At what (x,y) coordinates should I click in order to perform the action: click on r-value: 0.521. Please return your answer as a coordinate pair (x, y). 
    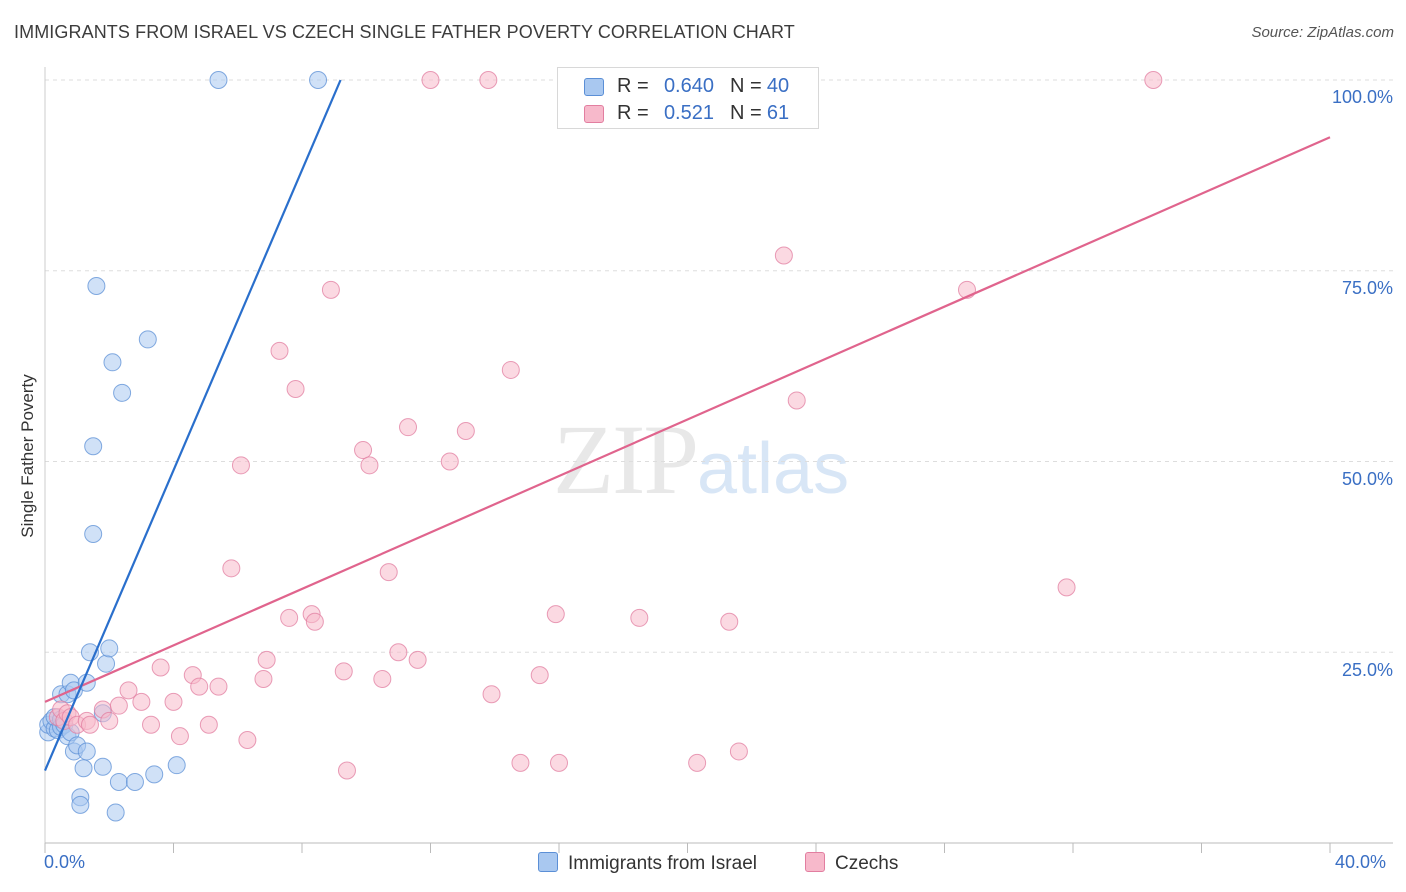
    Looking at the image, I should click on (688, 113).